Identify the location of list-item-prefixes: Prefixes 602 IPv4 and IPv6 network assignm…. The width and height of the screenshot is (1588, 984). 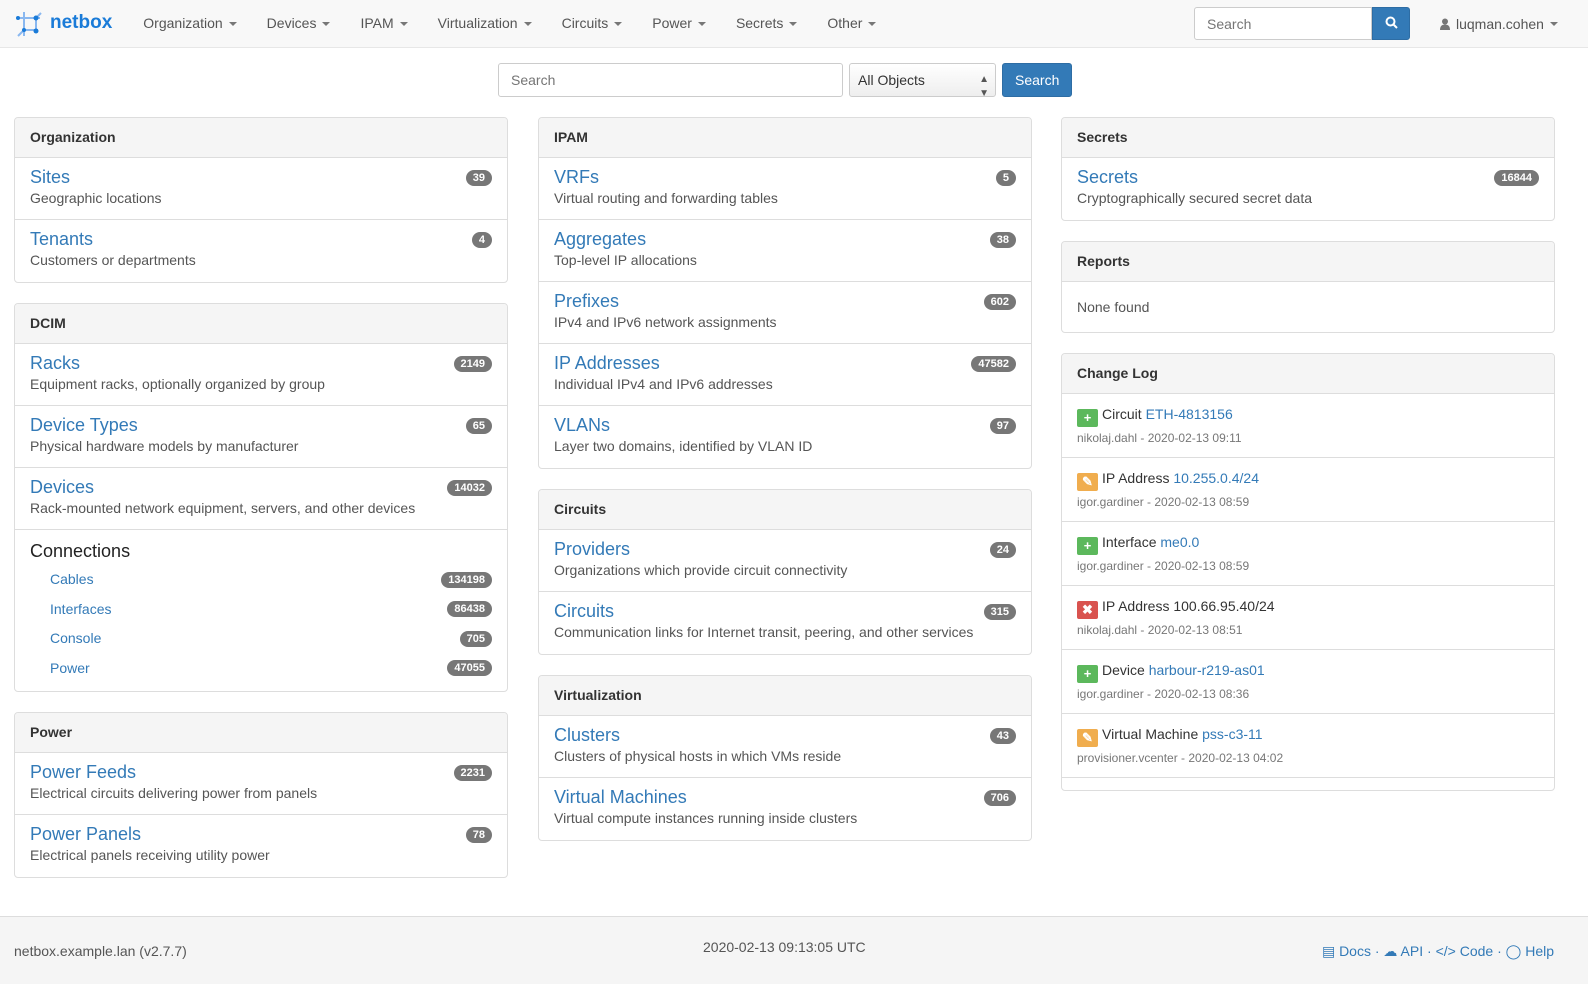
(785, 313).